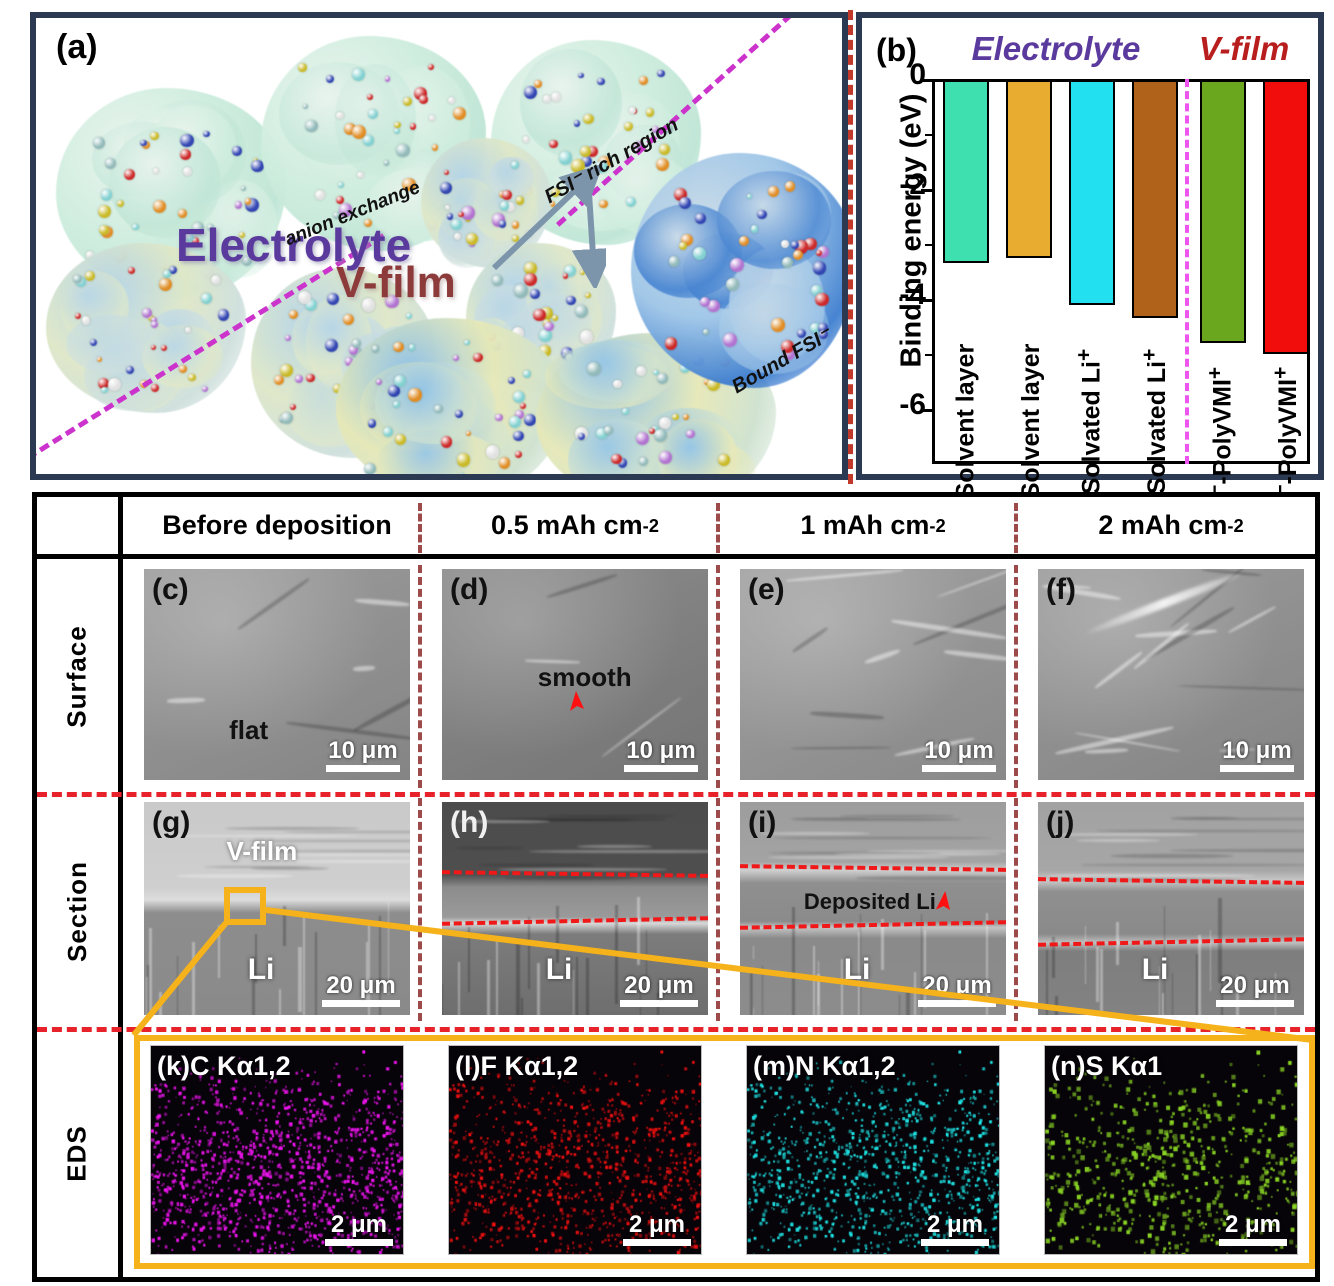  What do you see at coordinates (1187, 271) in the screenshot?
I see `chart-group-divider` at bounding box center [1187, 271].